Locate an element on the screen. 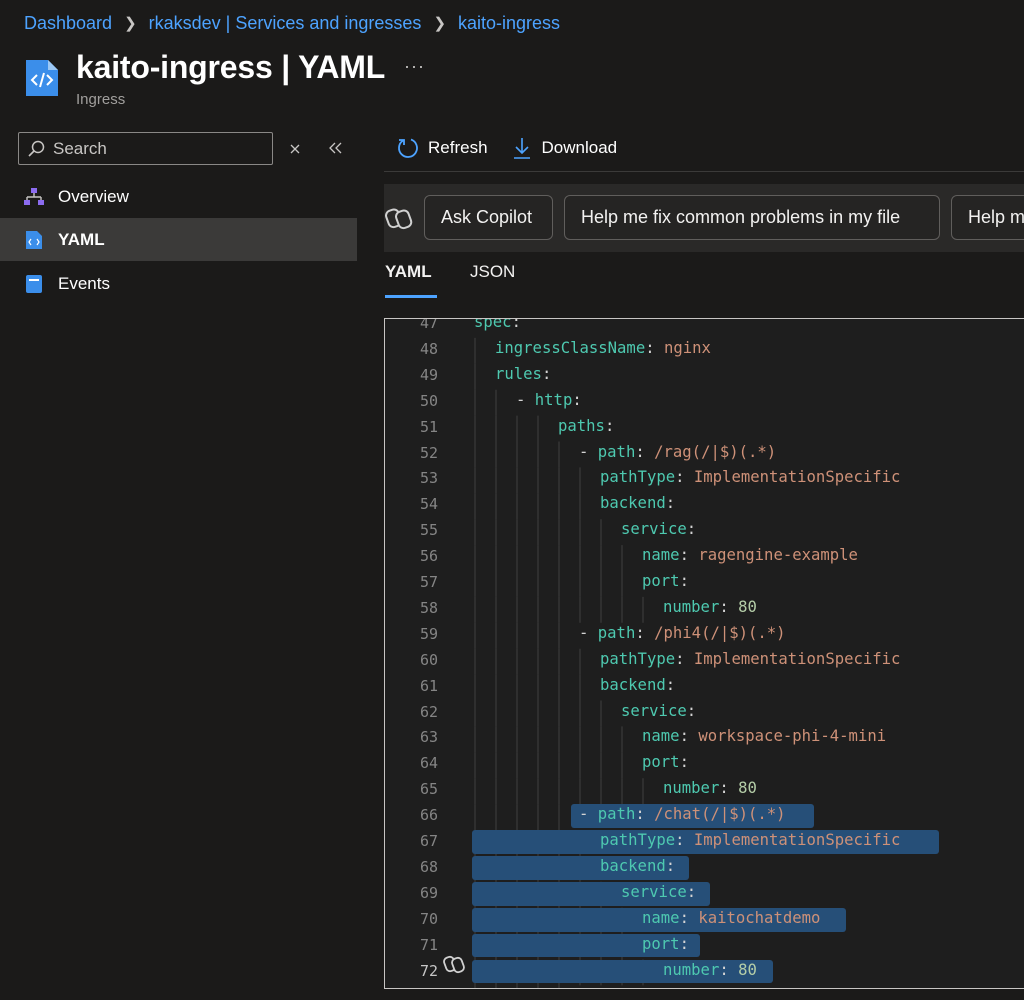 This screenshot has width=1024, height=1000. line-number: 68 is located at coordinates (428, 866).